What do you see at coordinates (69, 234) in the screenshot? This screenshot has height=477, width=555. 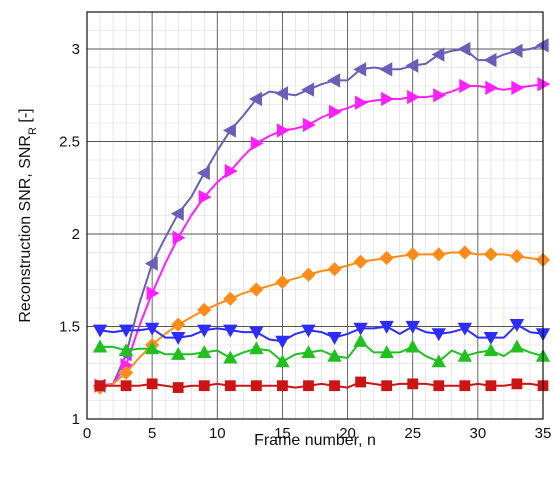 I see `y-tick-labels: 1 1.5 2 2.5 3` at bounding box center [69, 234].